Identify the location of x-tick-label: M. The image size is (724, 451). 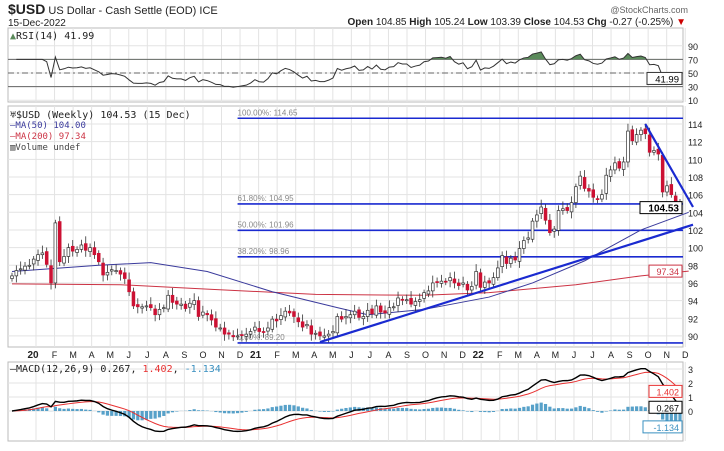
(73, 355).